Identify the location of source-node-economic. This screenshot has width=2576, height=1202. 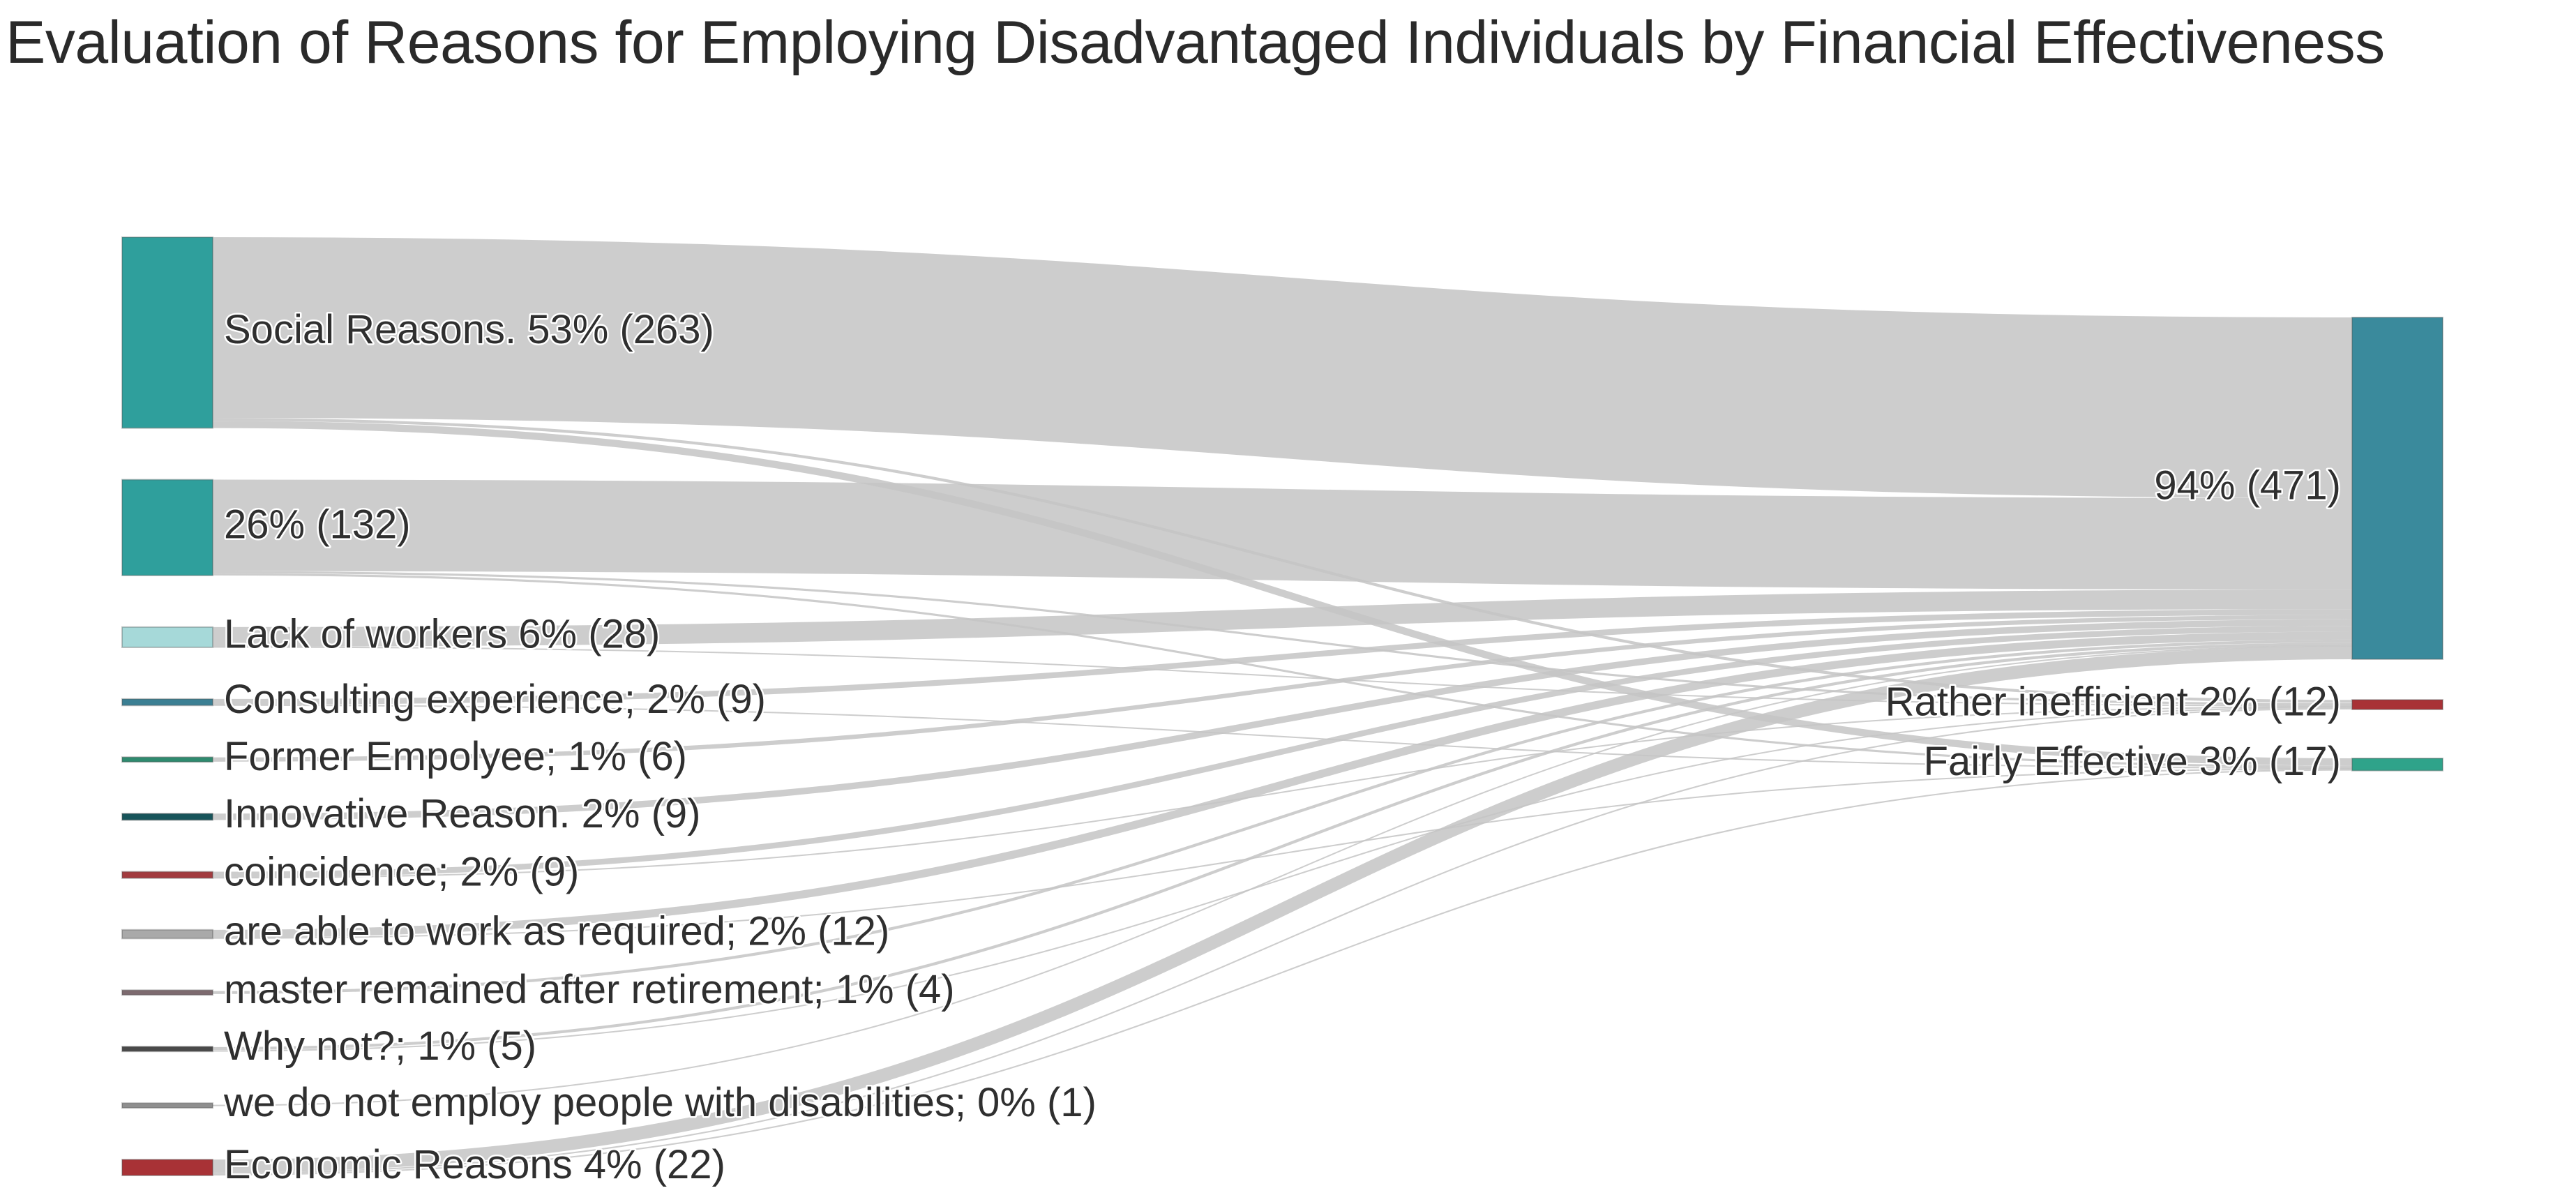
(167, 1168).